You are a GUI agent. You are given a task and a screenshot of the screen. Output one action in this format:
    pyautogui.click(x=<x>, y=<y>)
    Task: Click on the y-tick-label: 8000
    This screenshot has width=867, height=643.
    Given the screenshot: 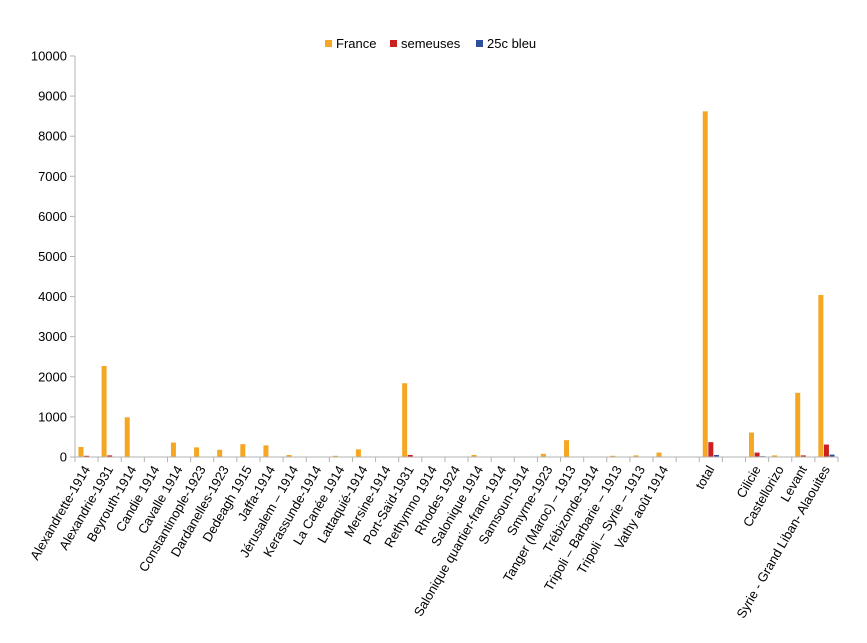 What is the action you would take?
    pyautogui.click(x=52, y=136)
    